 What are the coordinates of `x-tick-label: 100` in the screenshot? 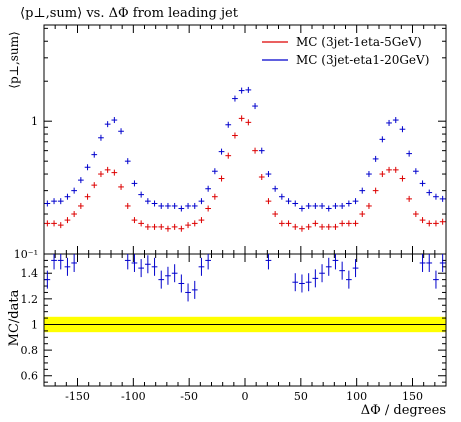 It's located at (356, 396).